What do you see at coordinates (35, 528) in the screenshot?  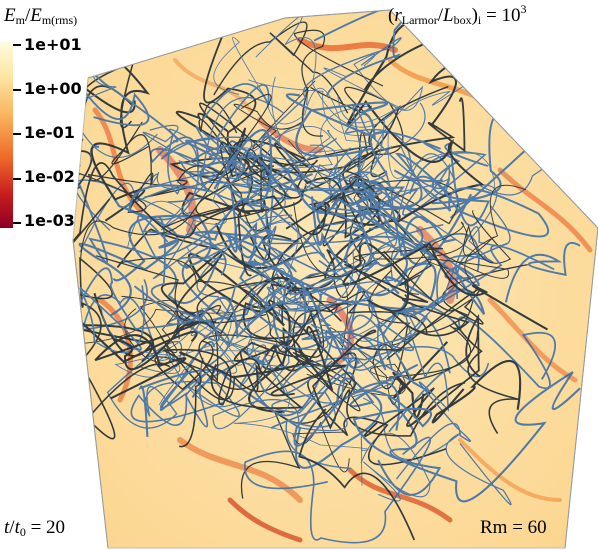 I see `time-label: t/t0 = 20` at bounding box center [35, 528].